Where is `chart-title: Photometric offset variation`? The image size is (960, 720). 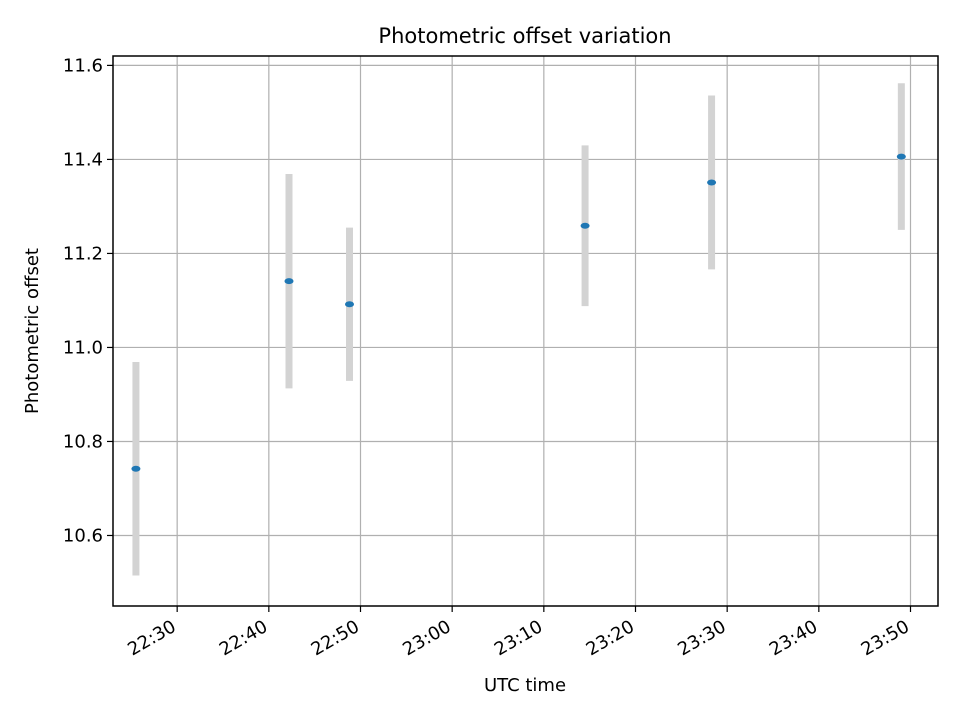 chart-title: Photometric offset variation is located at coordinates (524, 36).